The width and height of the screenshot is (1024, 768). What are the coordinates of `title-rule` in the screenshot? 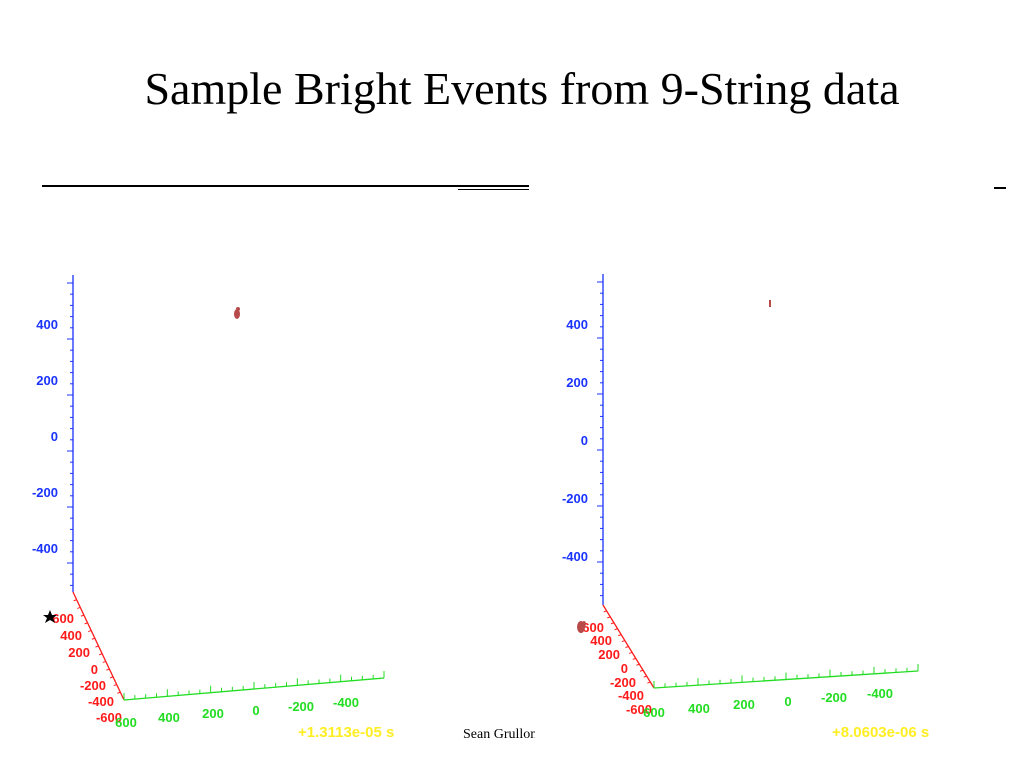 It's located at (285, 186).